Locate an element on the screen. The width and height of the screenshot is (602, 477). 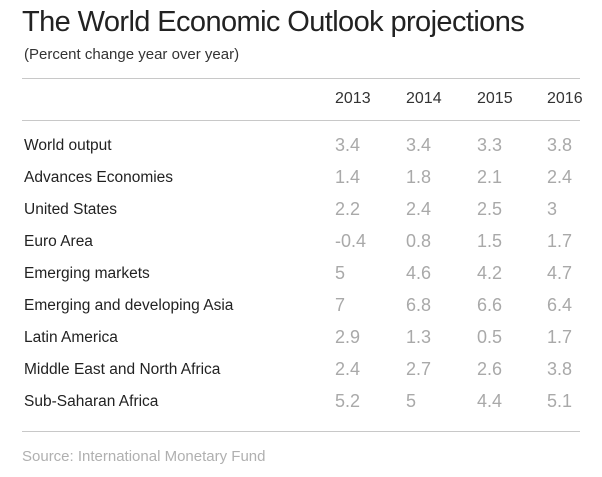
table-cell: 3 is located at coordinates (552, 209).